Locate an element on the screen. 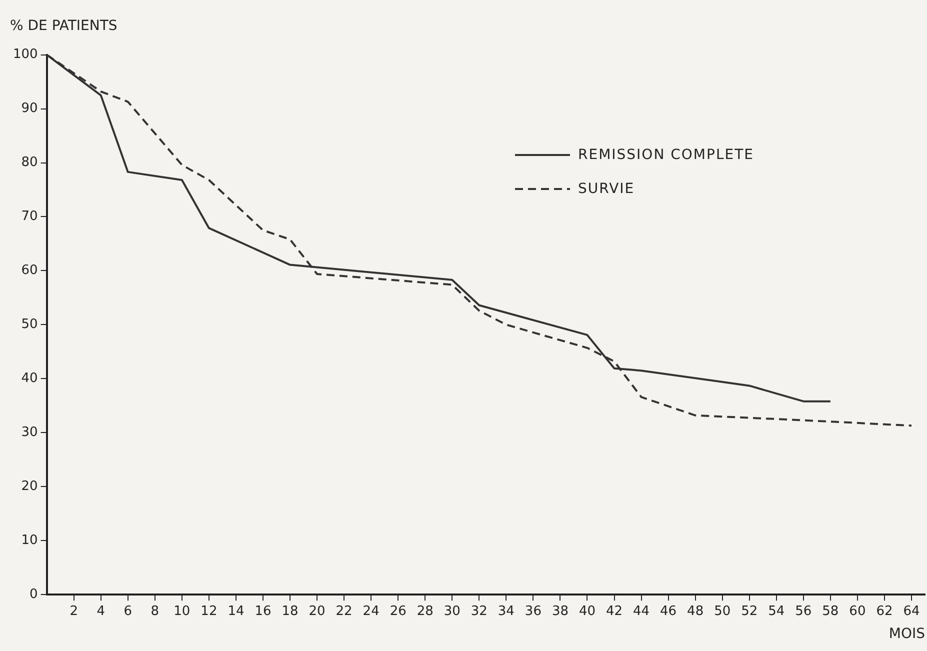  y-tick-label: 80 is located at coordinates (29, 162).